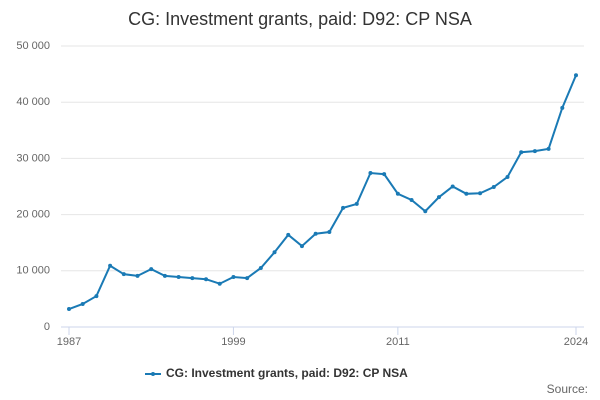  I want to click on x-tick-label: 1987, so click(69, 342).